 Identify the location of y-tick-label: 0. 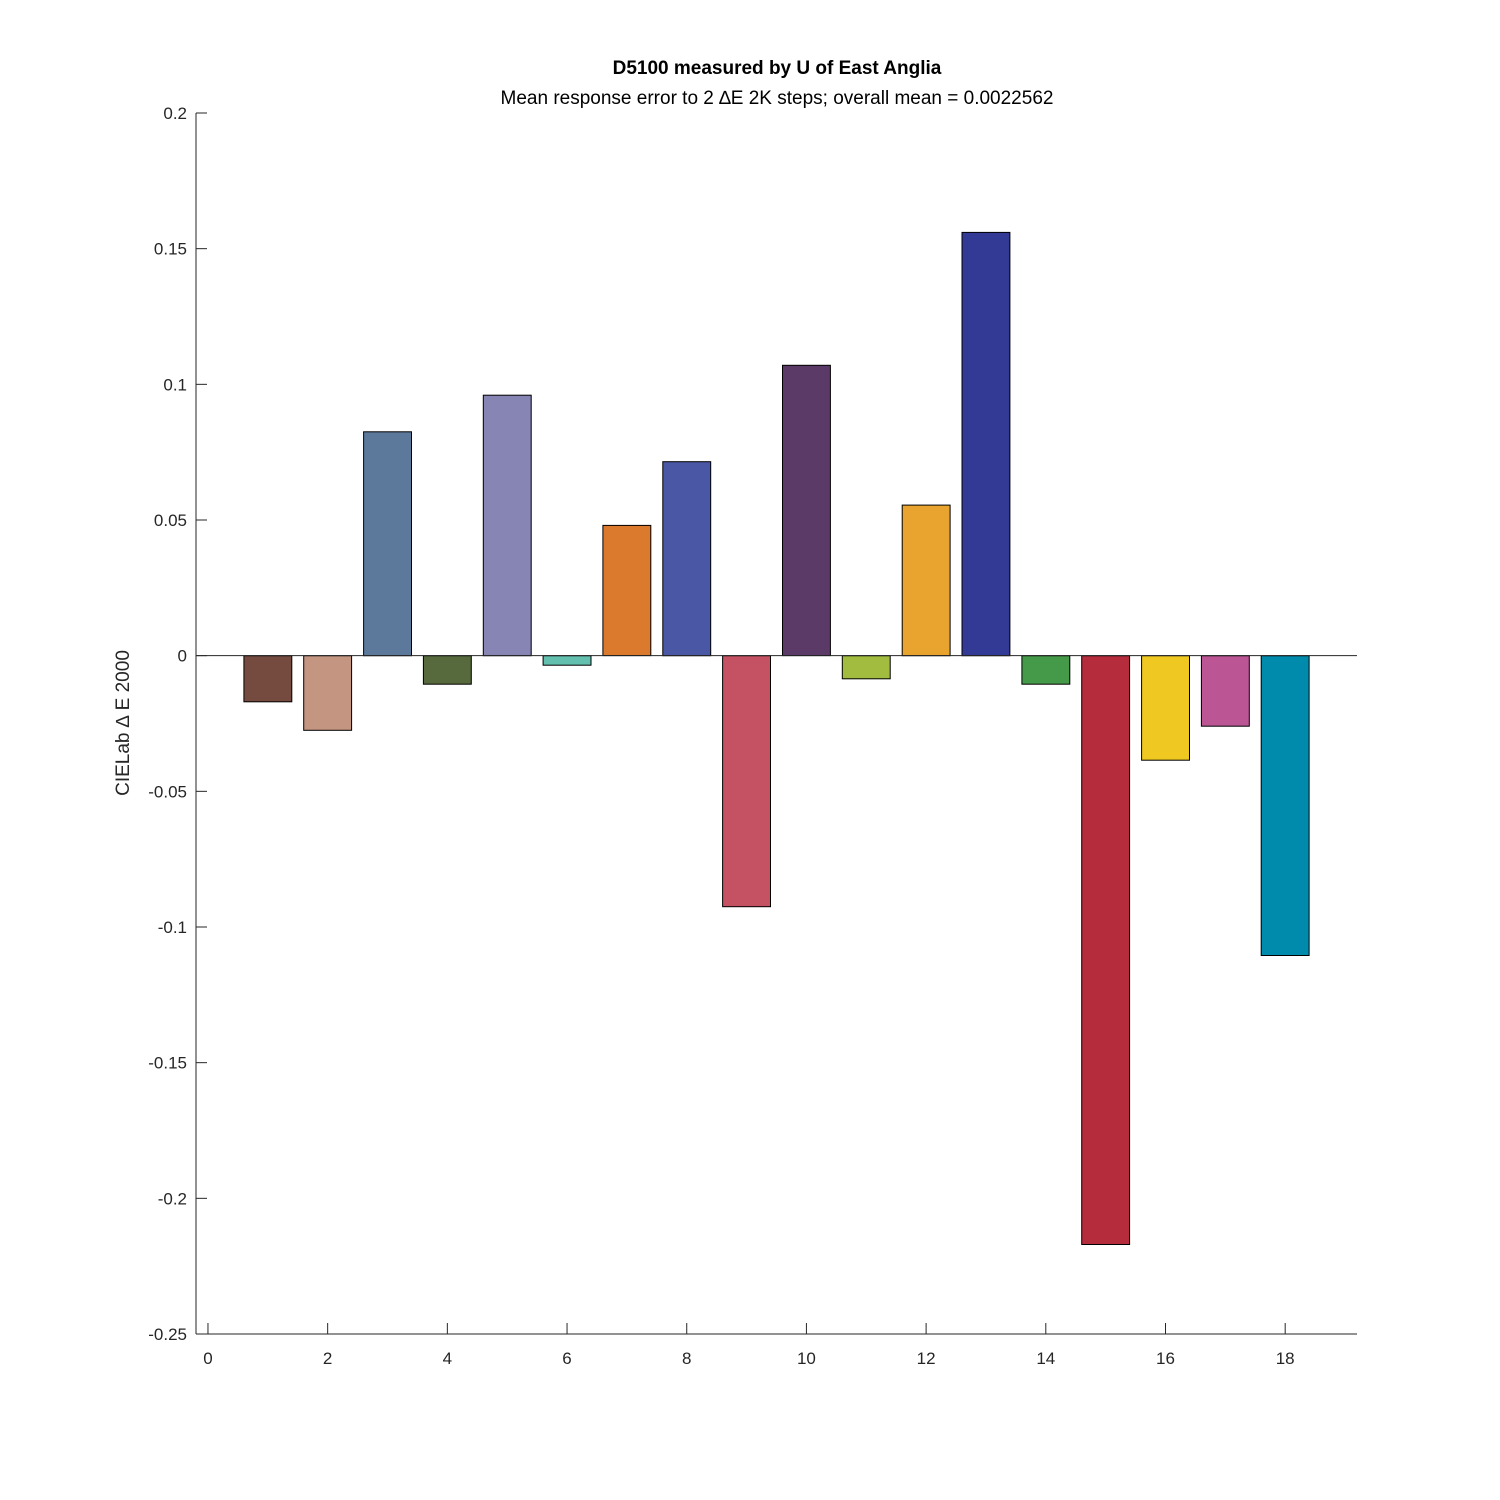
(182, 656).